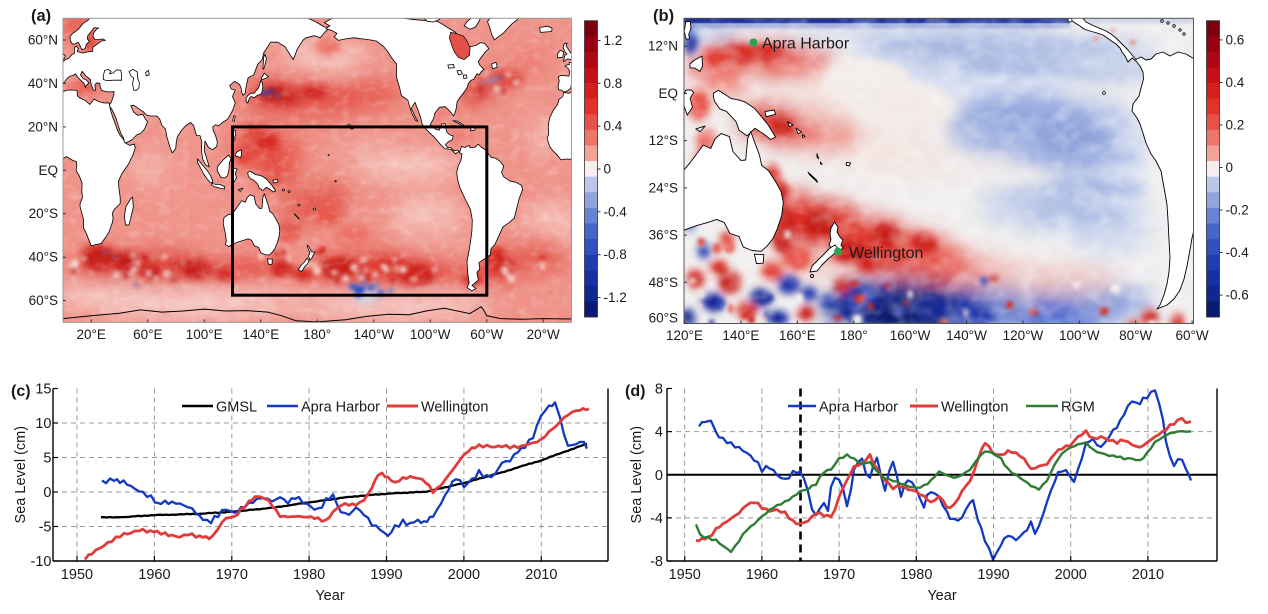 The width and height of the screenshot is (1268, 614). Describe the element at coordinates (659, 390) in the screenshot. I see `svg-text: 8` at that location.